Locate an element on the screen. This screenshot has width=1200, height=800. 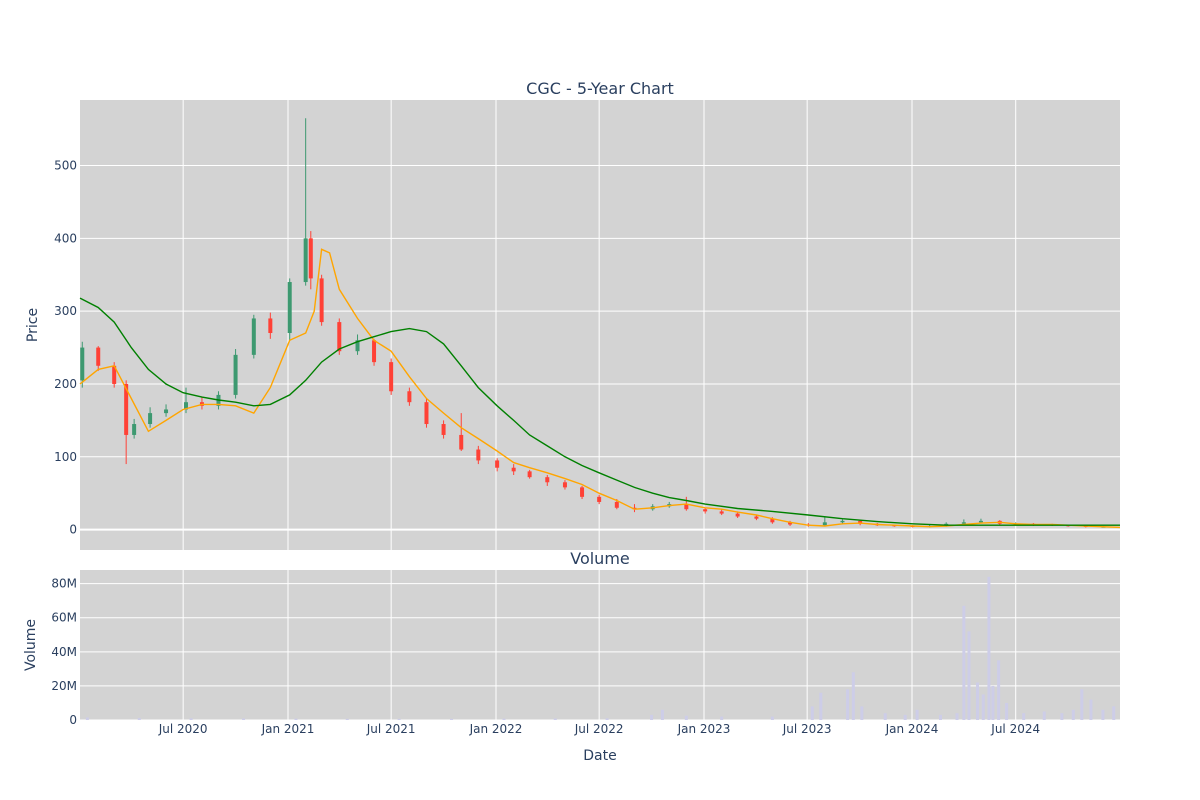
volume-y-tick-label: 60M is located at coordinates (64, 618).